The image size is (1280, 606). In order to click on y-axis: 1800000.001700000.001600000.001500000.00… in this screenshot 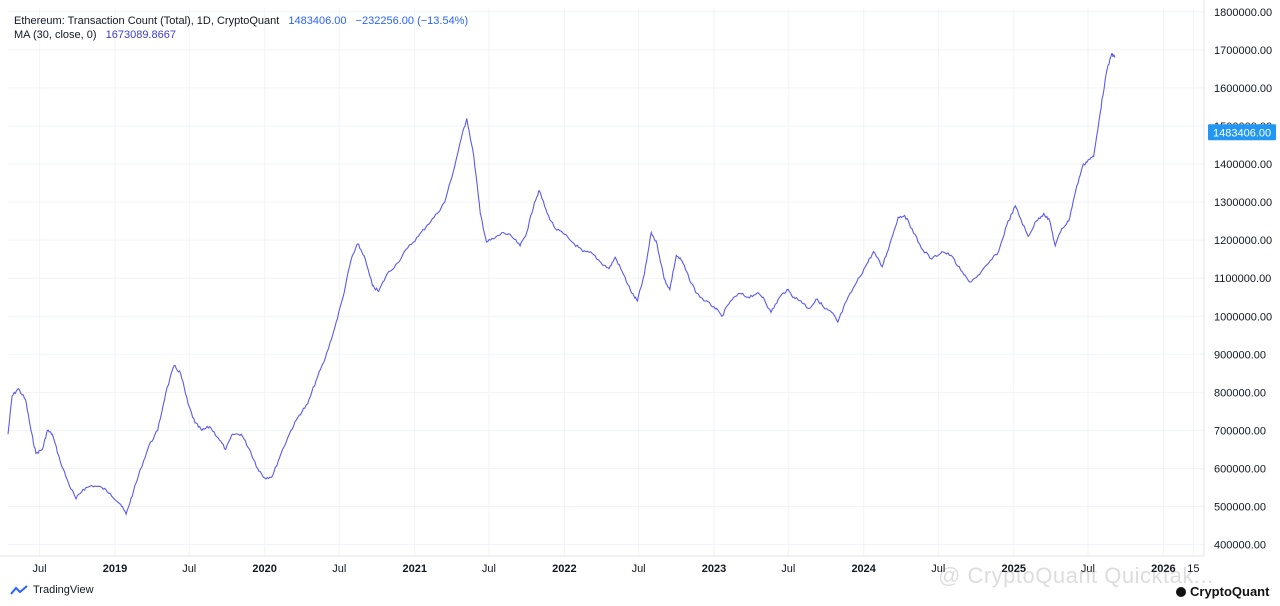, I will do `click(1237, 278)`.